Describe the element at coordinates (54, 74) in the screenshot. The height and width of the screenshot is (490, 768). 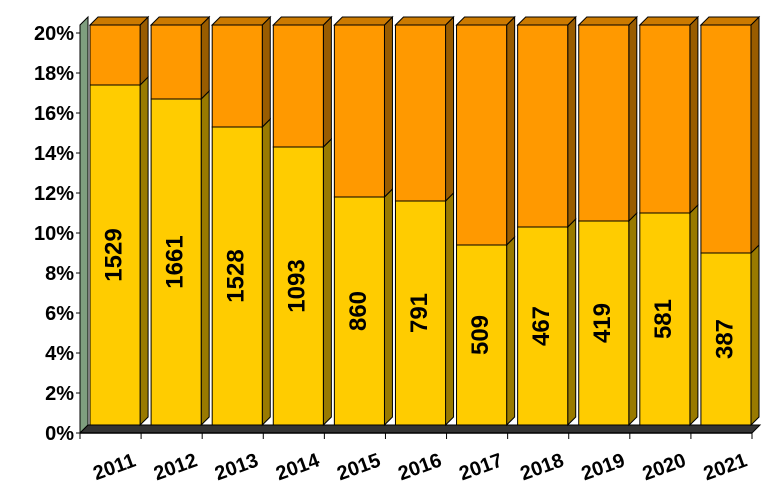
I see `y-tick-label: 18%` at that location.